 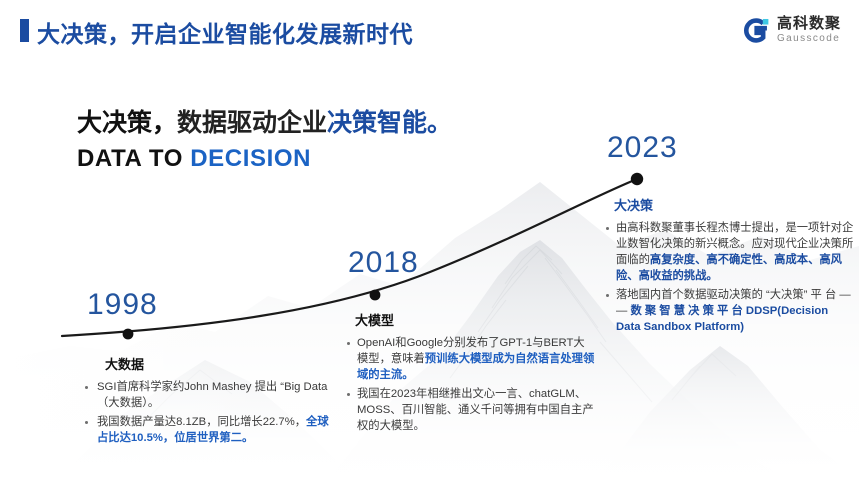 I want to click on curve-point-2018, so click(x=375, y=295).